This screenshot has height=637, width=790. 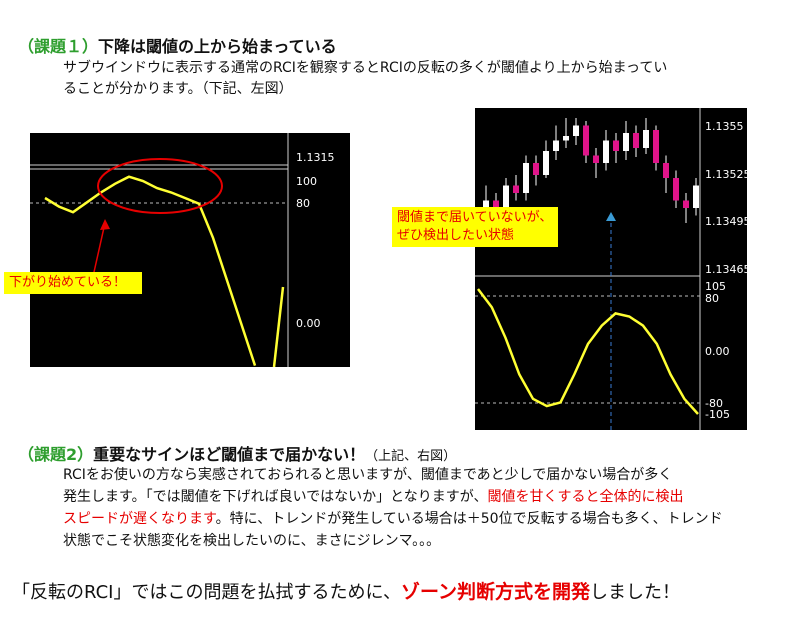 What do you see at coordinates (714, 403) in the screenshot?
I see `rci-label-minus80: -80` at bounding box center [714, 403].